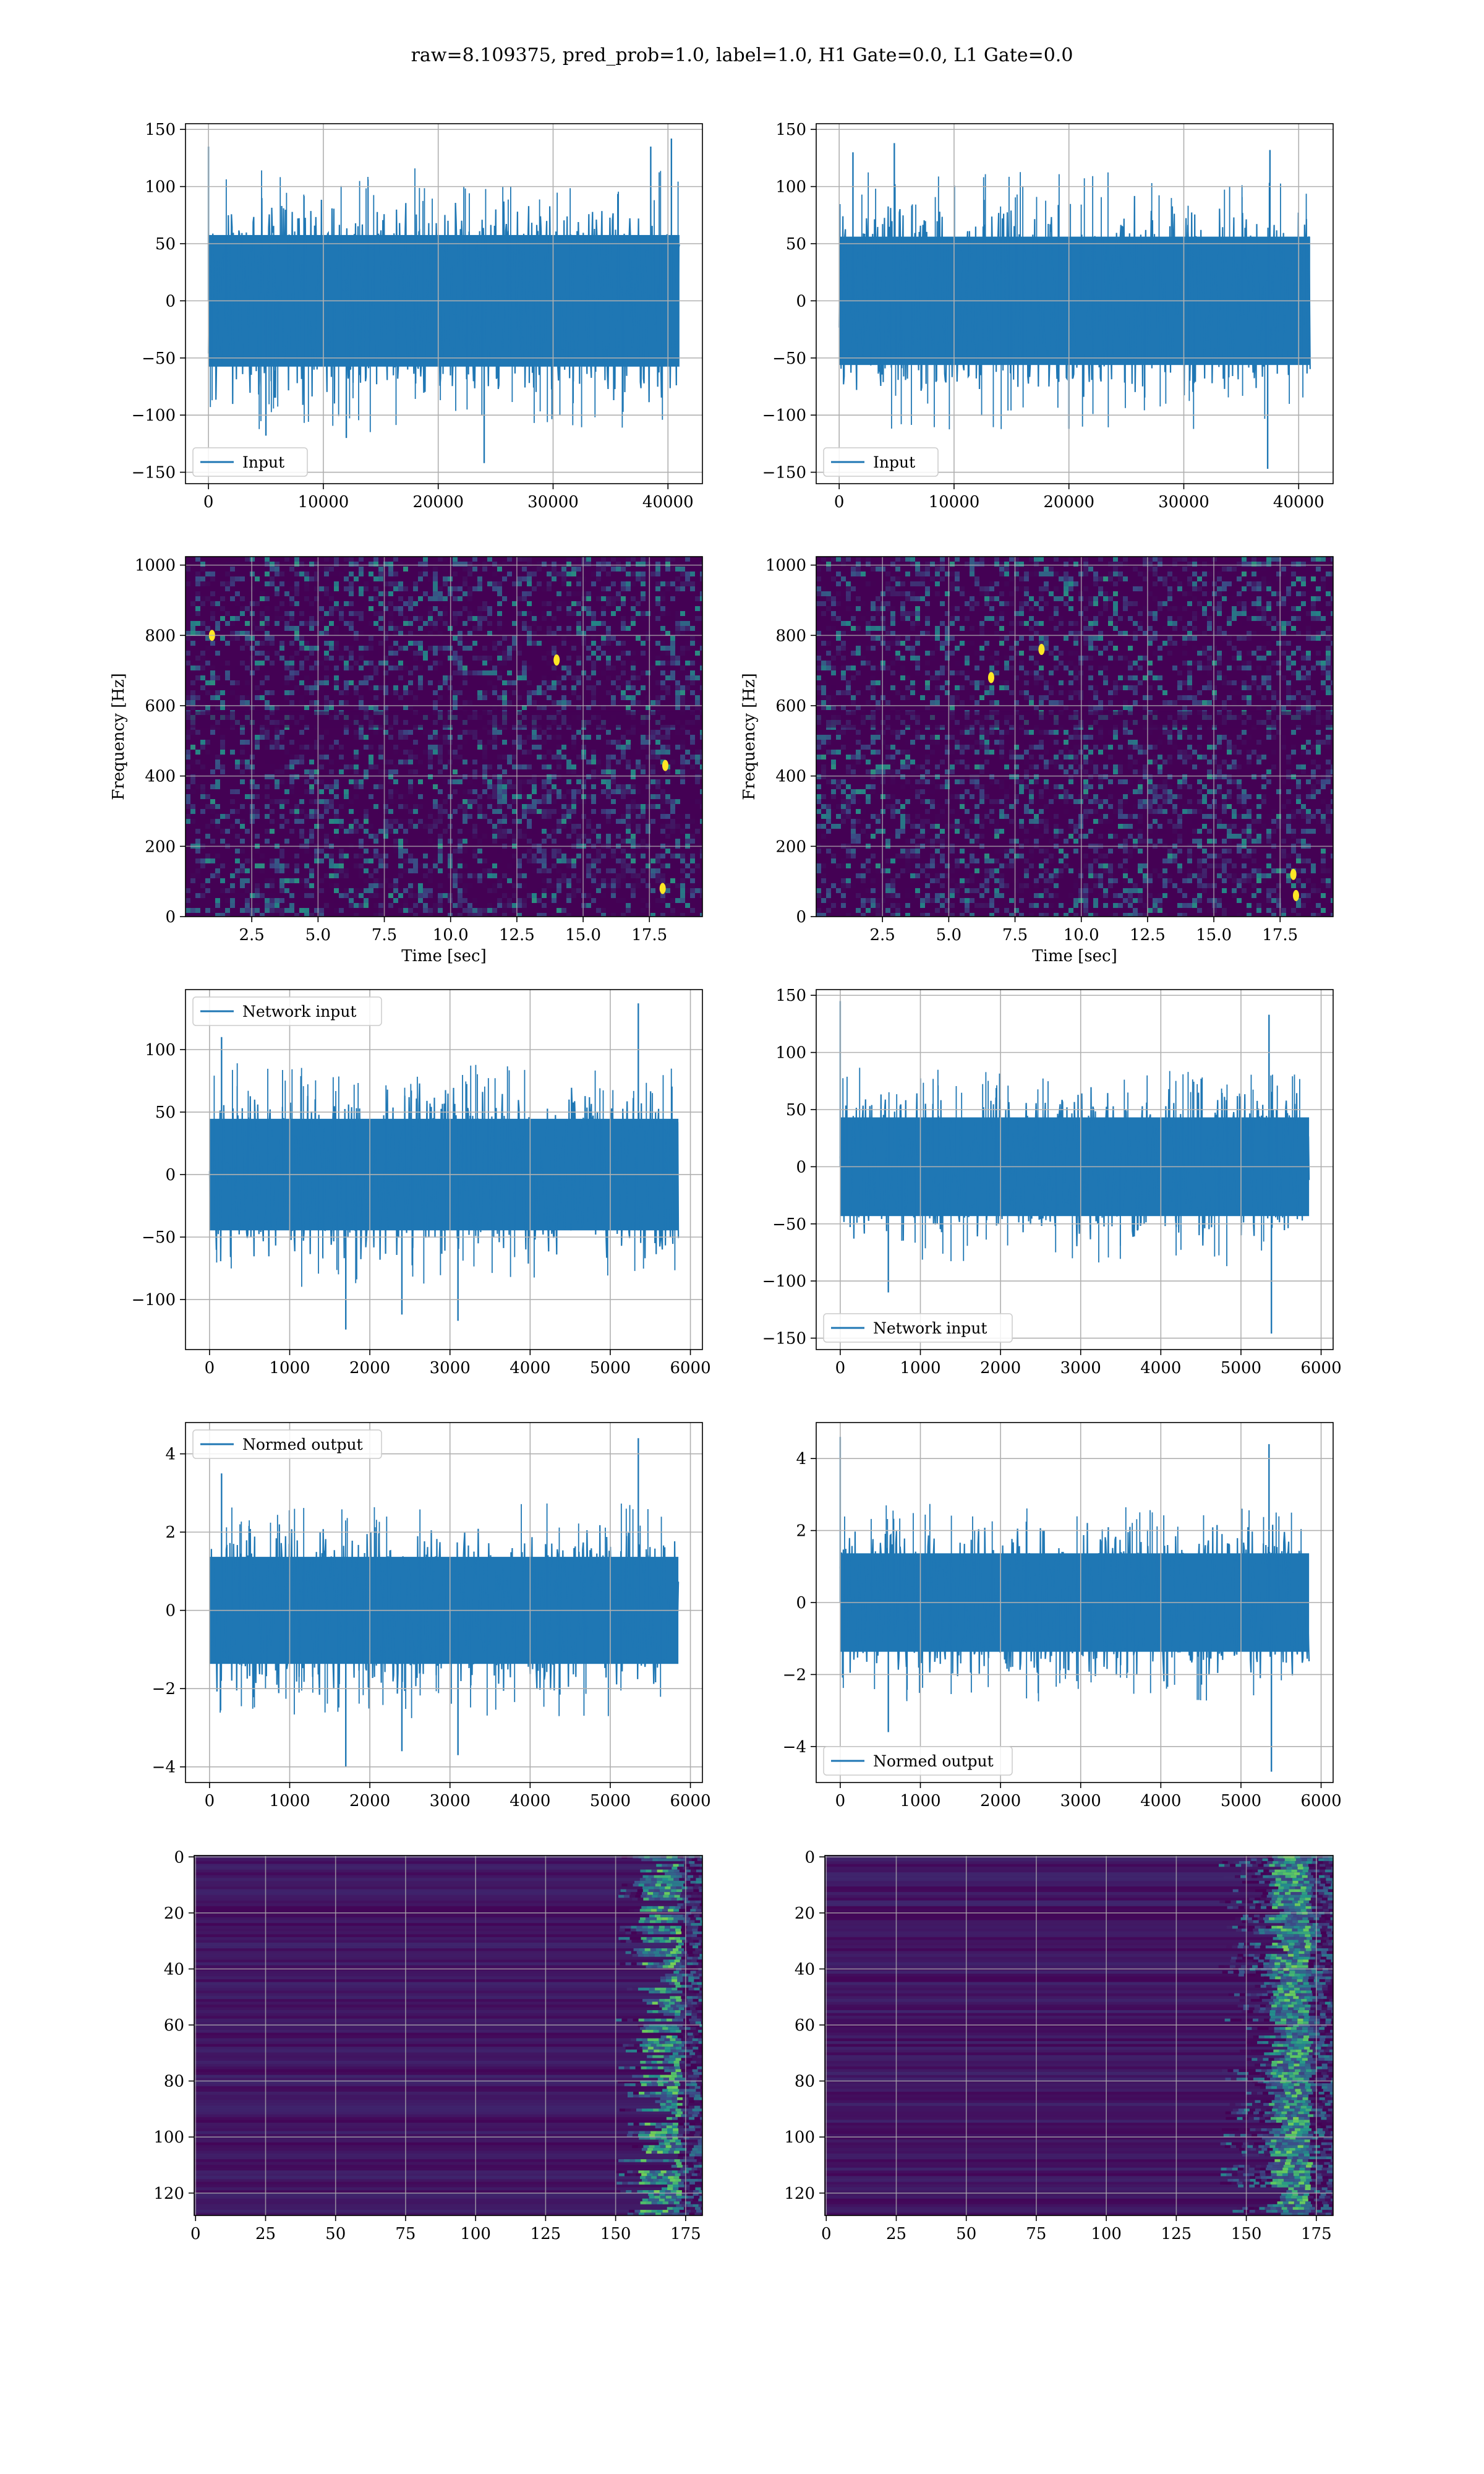 The height and width of the screenshot is (2474, 1484). What do you see at coordinates (801, 1532) in the screenshot?
I see `y-tick-label: 2` at bounding box center [801, 1532].